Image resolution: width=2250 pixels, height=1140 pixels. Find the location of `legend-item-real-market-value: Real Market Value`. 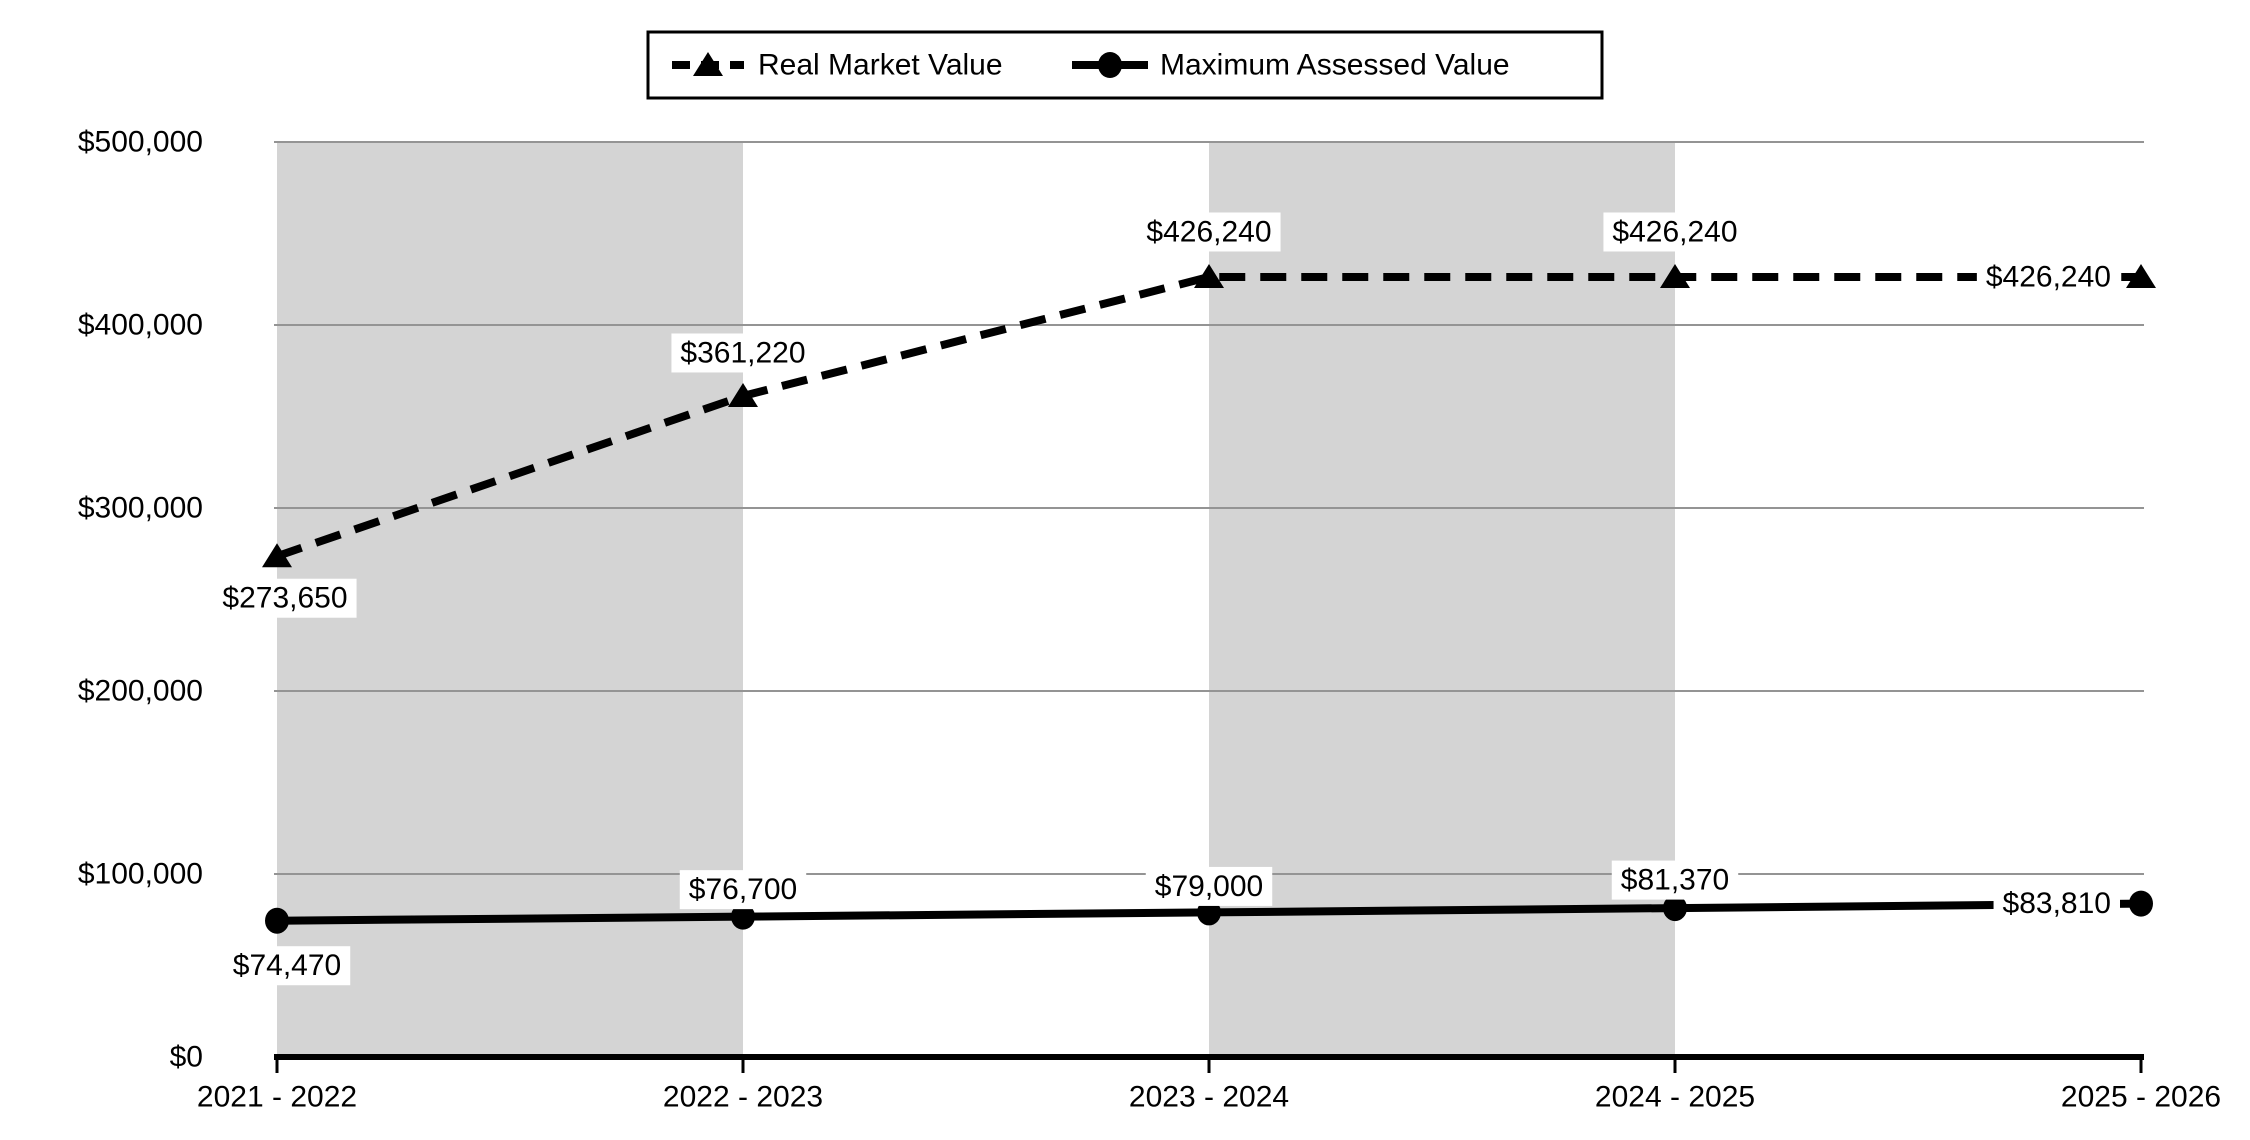

legend-item-real-market-value: Real Market Value is located at coordinates (837, 65).